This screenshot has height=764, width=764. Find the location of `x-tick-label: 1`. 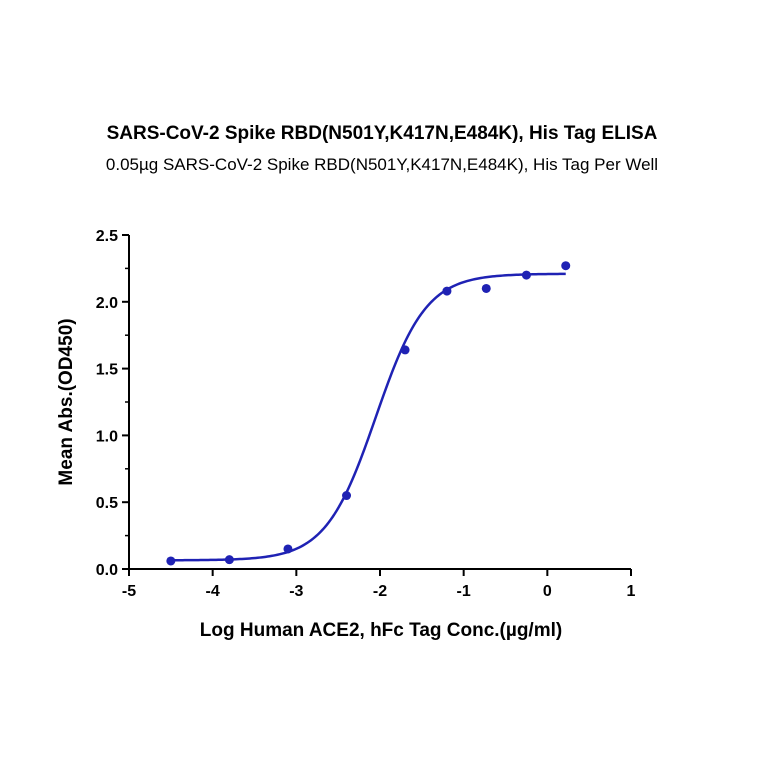

x-tick-label: 1 is located at coordinates (631, 591).